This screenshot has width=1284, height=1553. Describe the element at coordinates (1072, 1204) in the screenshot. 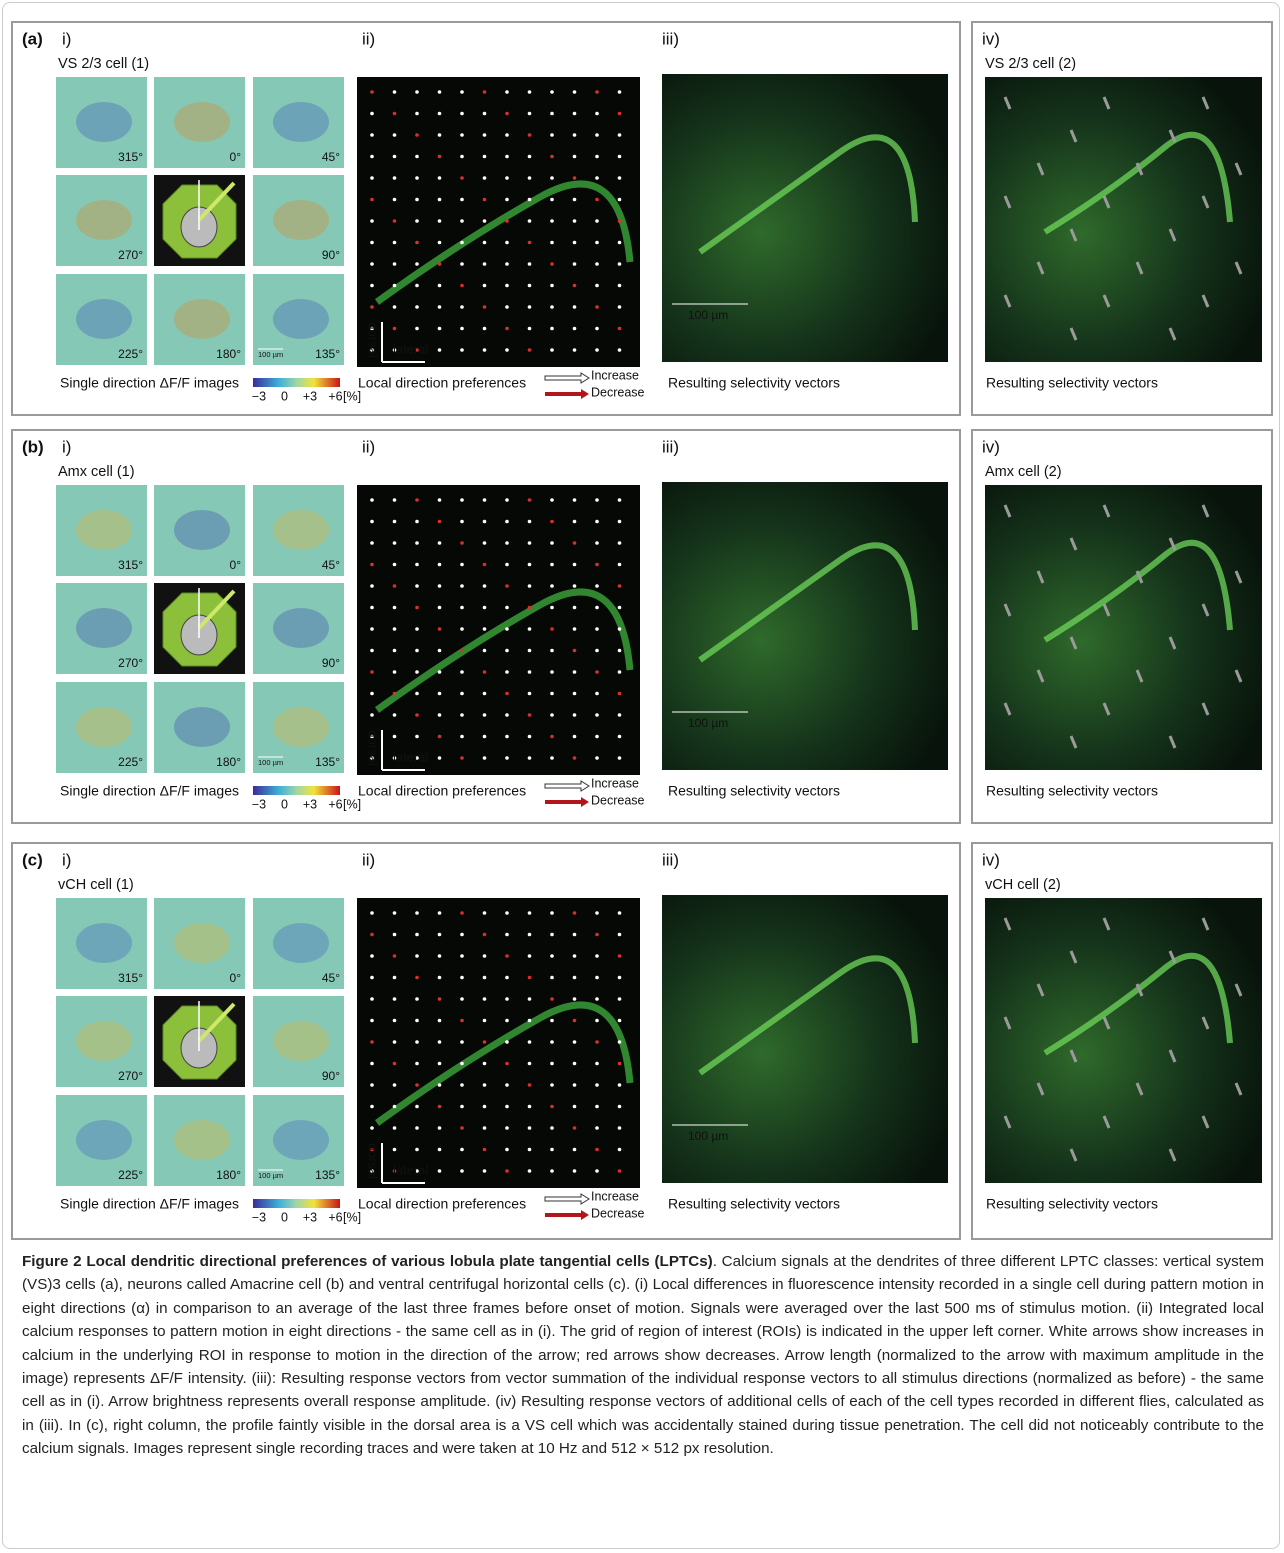

I see `label: Resulting selectivity vectors` at that location.